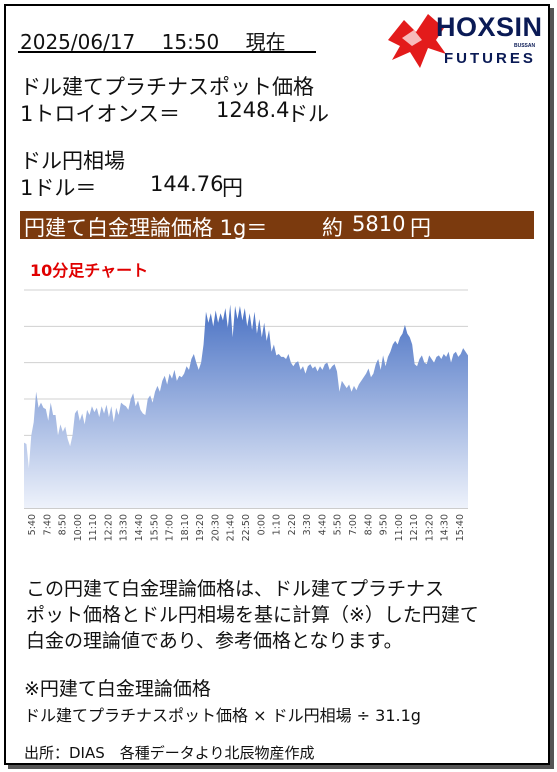  I want to click on platinum-unit: ドル, so click(308, 114).